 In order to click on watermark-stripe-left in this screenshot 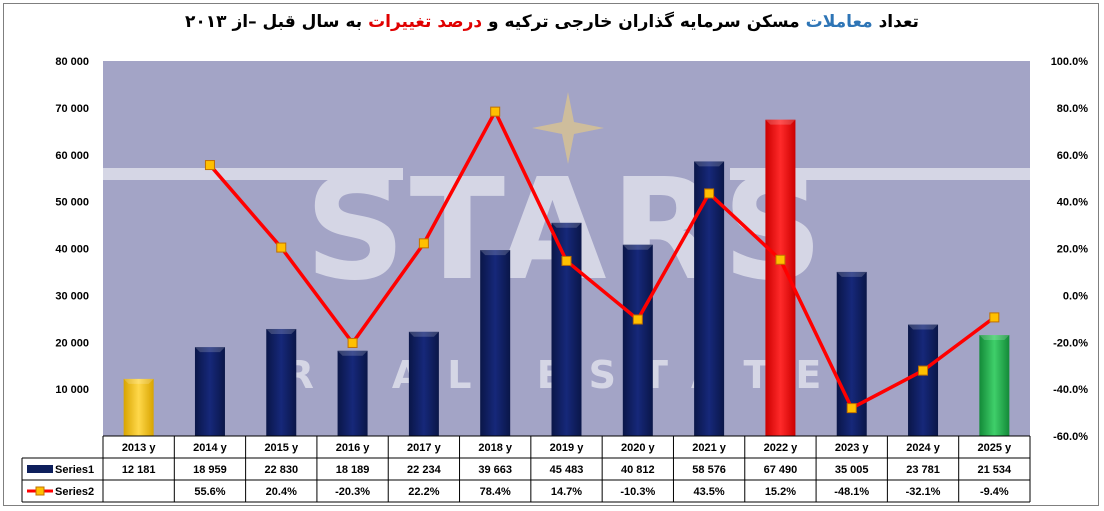, I will do `click(253, 174)`.